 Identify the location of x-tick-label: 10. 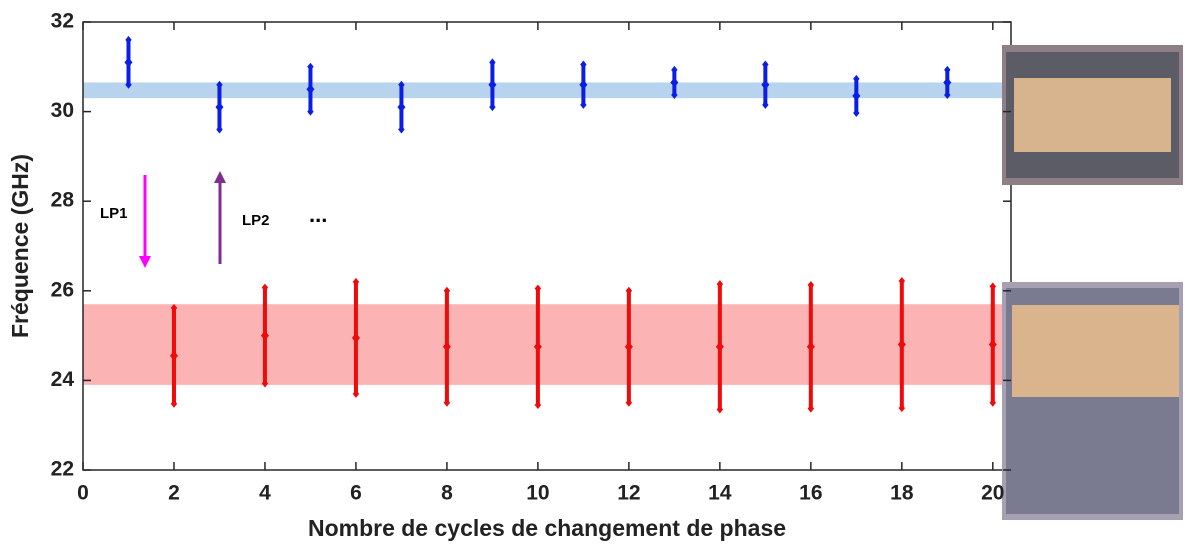
(537, 493).